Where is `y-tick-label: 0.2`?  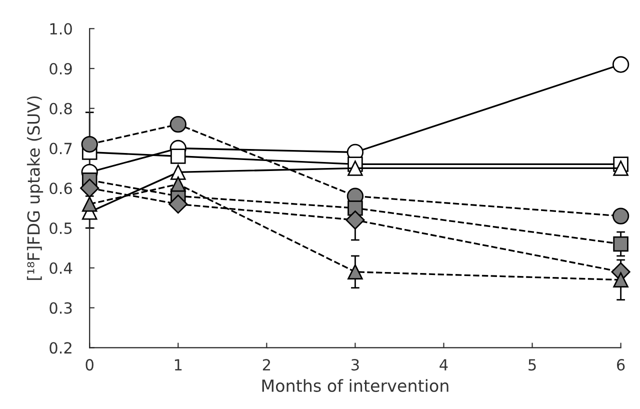
y-tick-label: 0.2 is located at coordinates (61, 348).